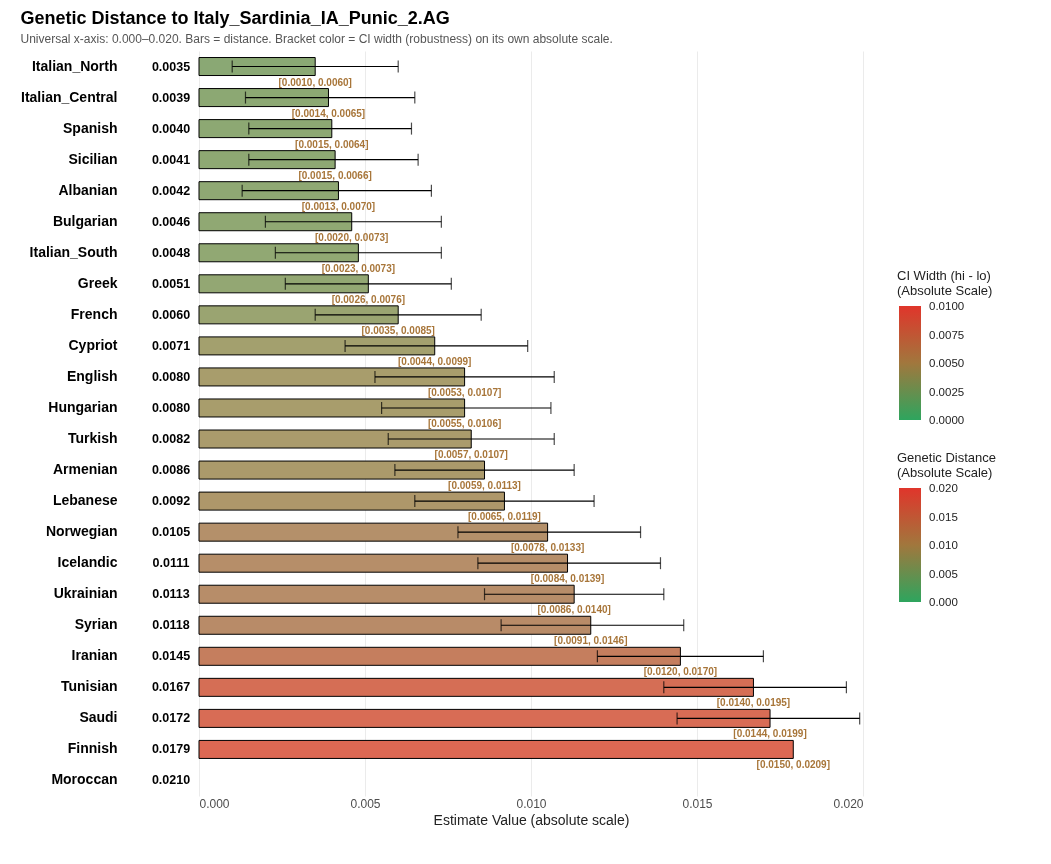 The height and width of the screenshot is (864, 1051). Describe the element at coordinates (96, 624) in the screenshot. I see `y-tick-label: Syrian` at that location.